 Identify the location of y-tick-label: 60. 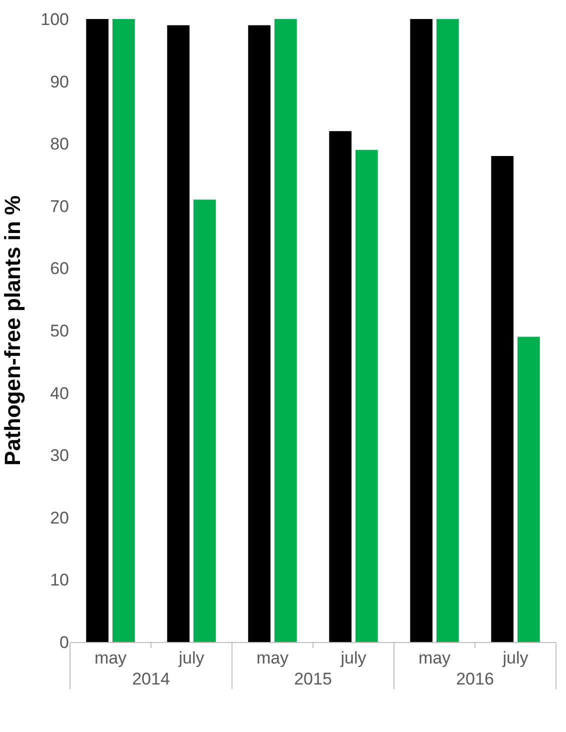
(59, 268).